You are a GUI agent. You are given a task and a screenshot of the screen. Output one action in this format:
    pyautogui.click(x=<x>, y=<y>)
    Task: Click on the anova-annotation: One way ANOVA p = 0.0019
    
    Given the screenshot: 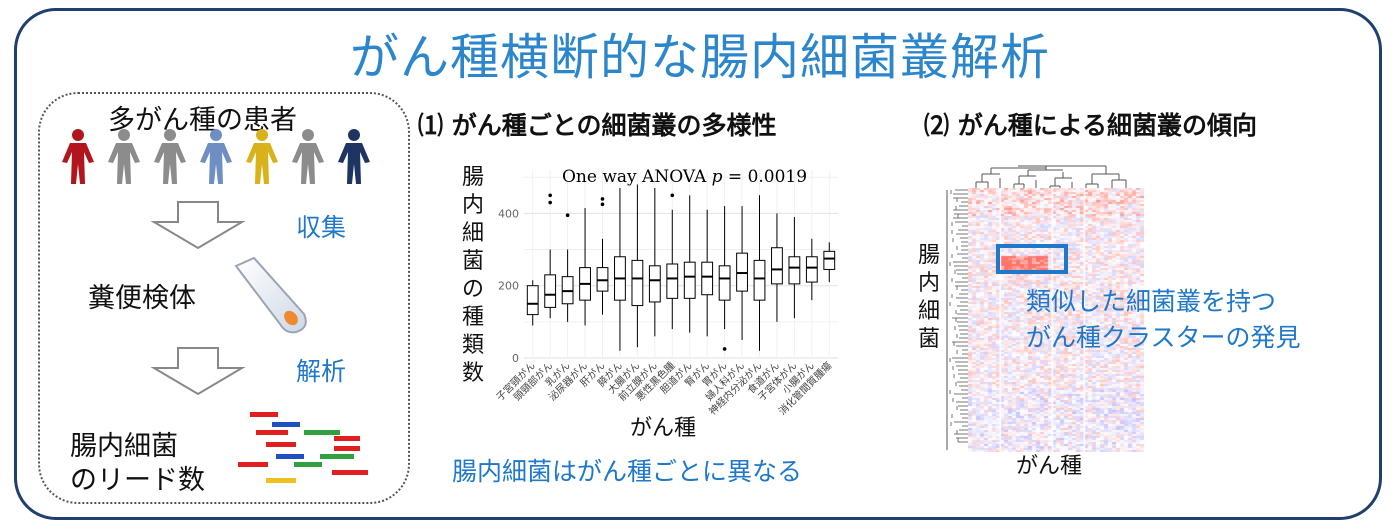 What is the action you would take?
    pyautogui.click(x=684, y=177)
    